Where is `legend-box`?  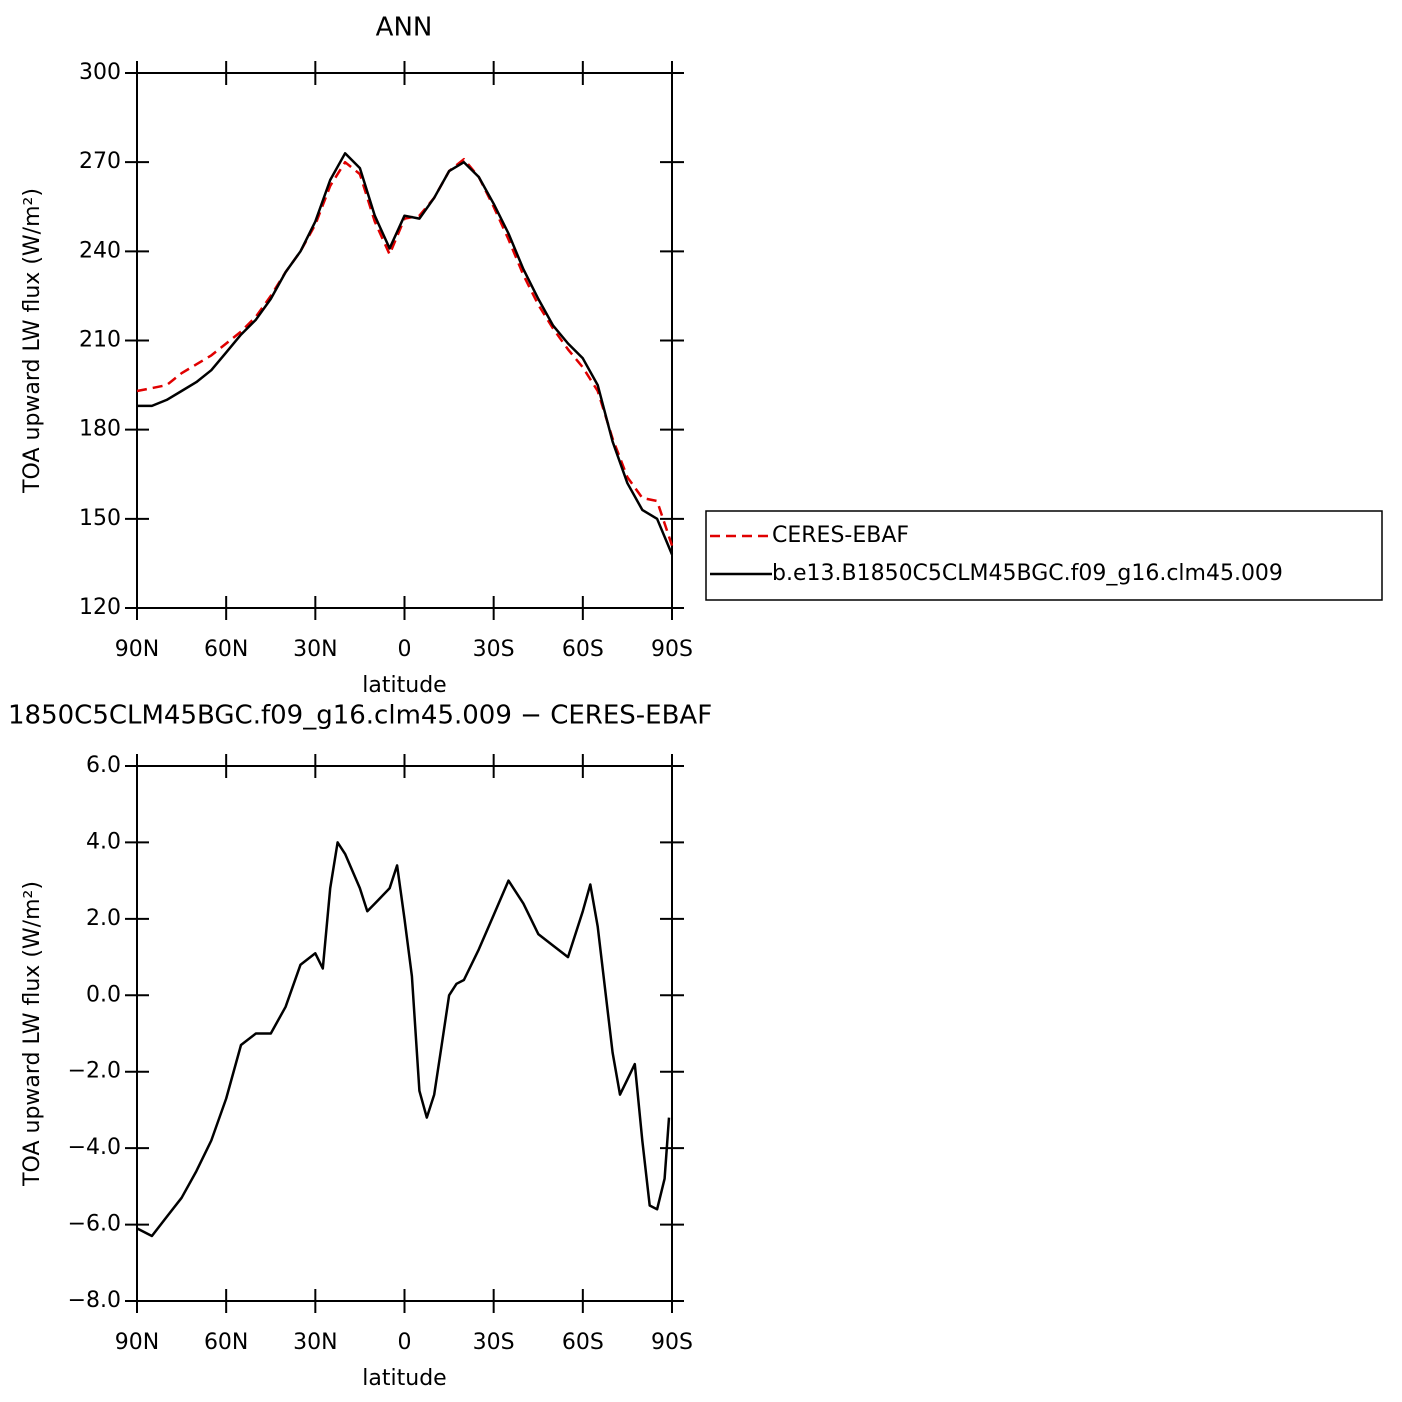 legend-box is located at coordinates (1044, 555).